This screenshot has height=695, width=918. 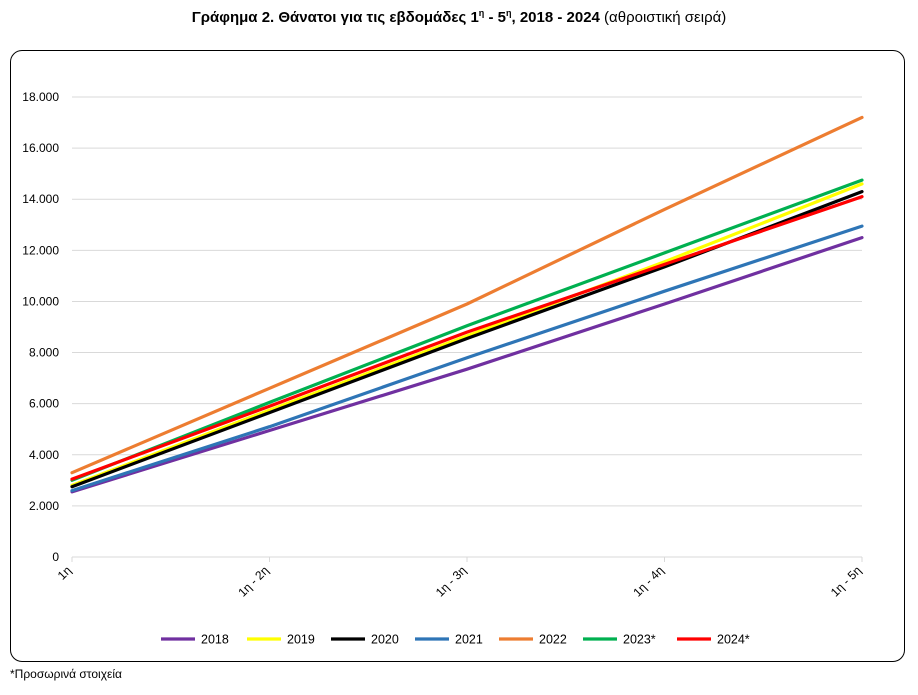 I want to click on legend-label-0: 2018, so click(x=215, y=640).